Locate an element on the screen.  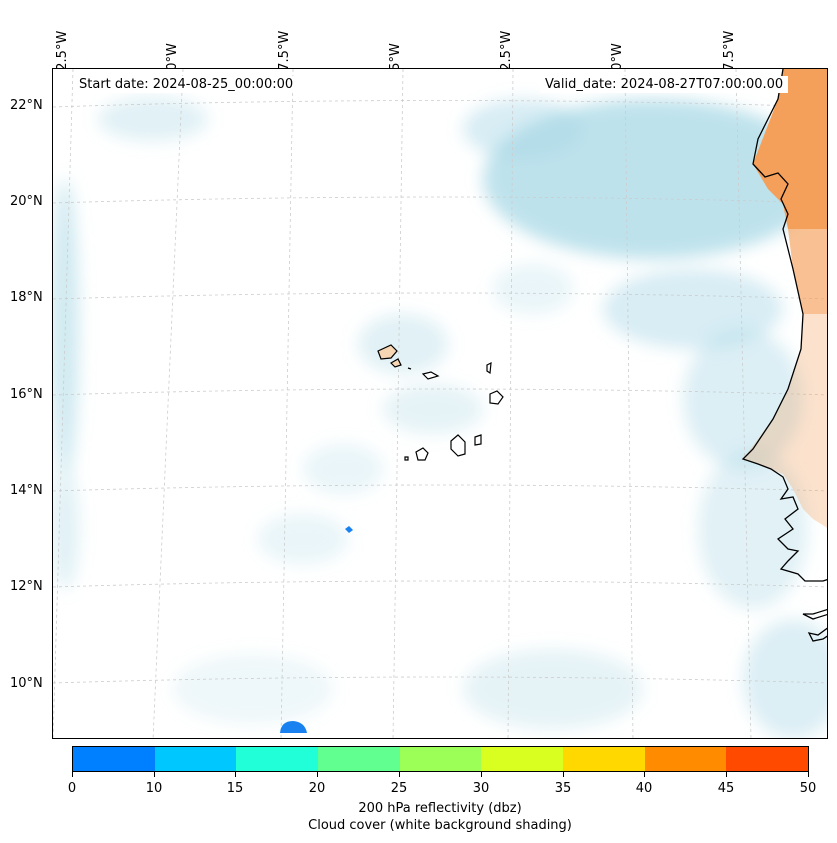
start-date-label: Start date: 2024-08-25_00:00:00 is located at coordinates (186, 84).